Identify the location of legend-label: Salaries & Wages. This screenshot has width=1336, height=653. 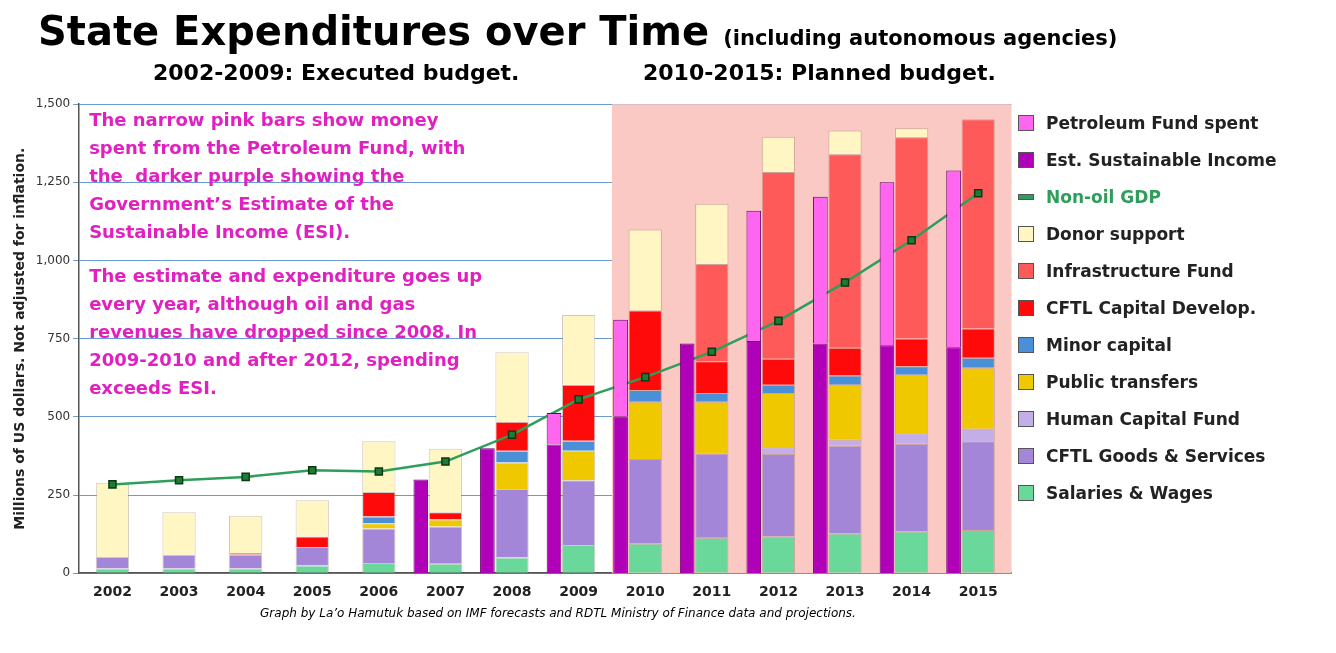
(1129, 492).